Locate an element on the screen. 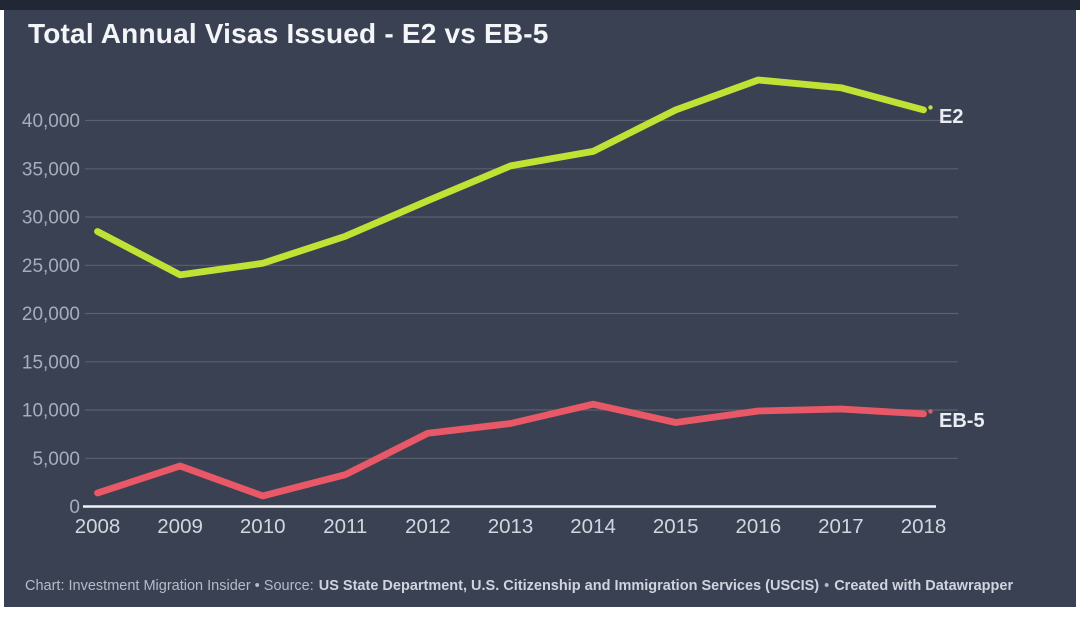  chart-title: Total Annual Visas Issued - E2 vs EB-5 is located at coordinates (288, 33).